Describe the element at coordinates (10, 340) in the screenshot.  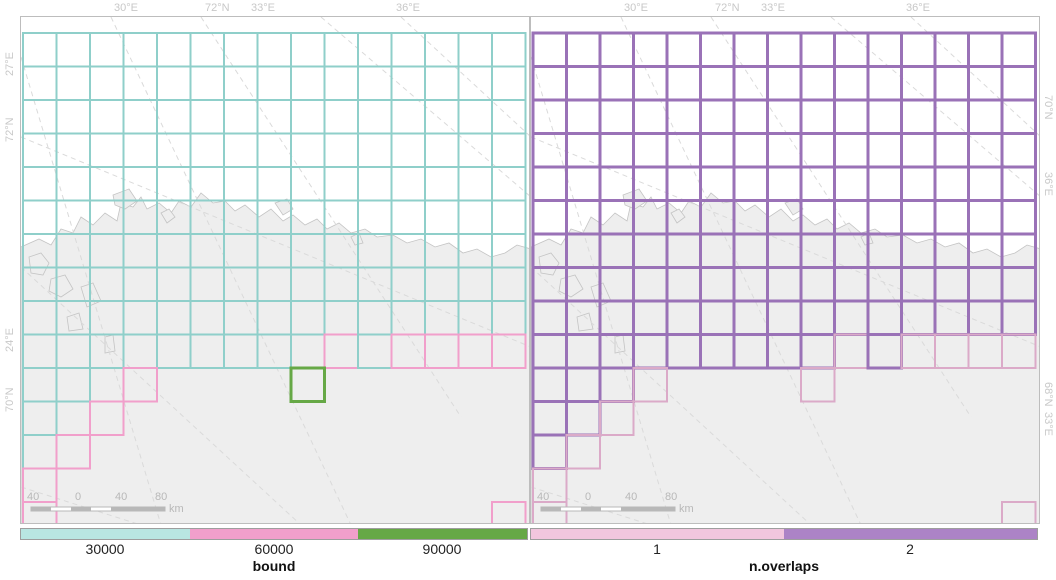
I see `graticule-label-left: 24°E` at that location.